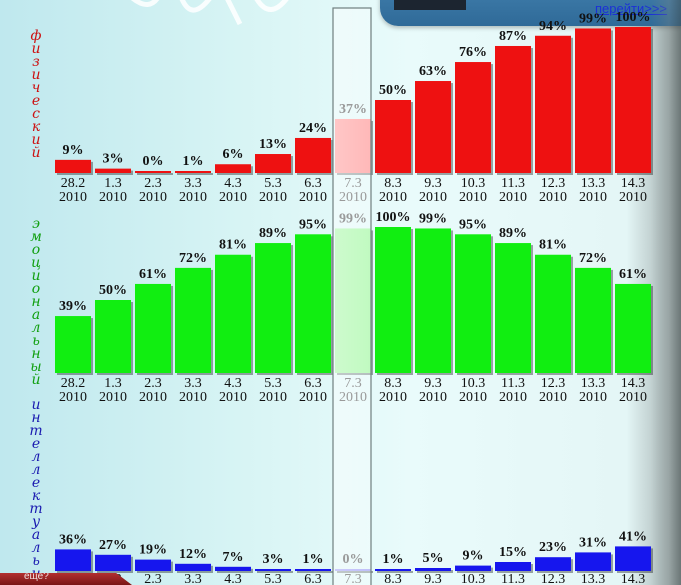 This screenshot has width=681, height=585. Describe the element at coordinates (273, 578) in the screenshot. I see `tick-date-2-5: 5.3` at that location.